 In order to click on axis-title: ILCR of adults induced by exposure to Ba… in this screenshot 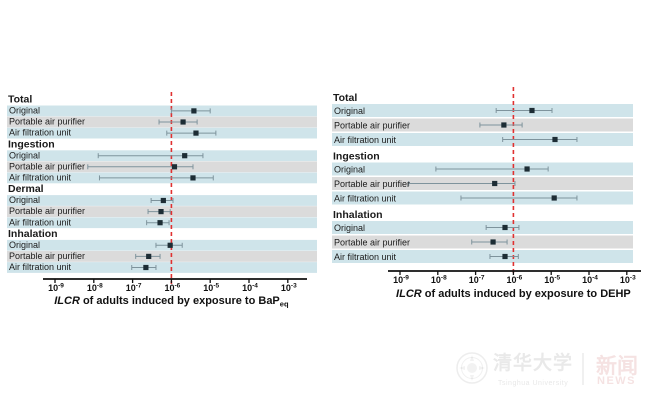, I will do `click(171, 302)`.